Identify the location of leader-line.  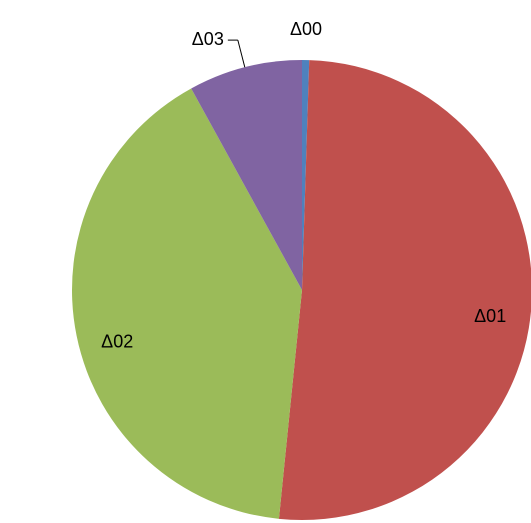
(241, 53).